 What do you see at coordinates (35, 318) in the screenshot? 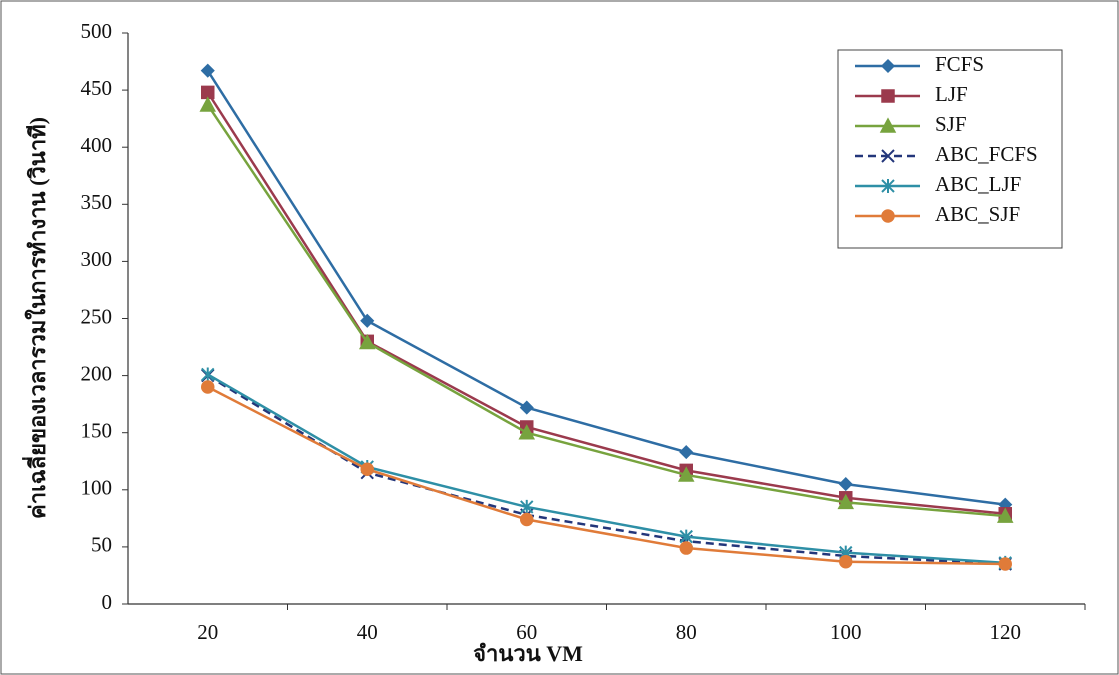
I see `y-axis-label: ค่าเฉลี่ยของเวลารวมในการทำงาน (วินาที)` at bounding box center [35, 318].